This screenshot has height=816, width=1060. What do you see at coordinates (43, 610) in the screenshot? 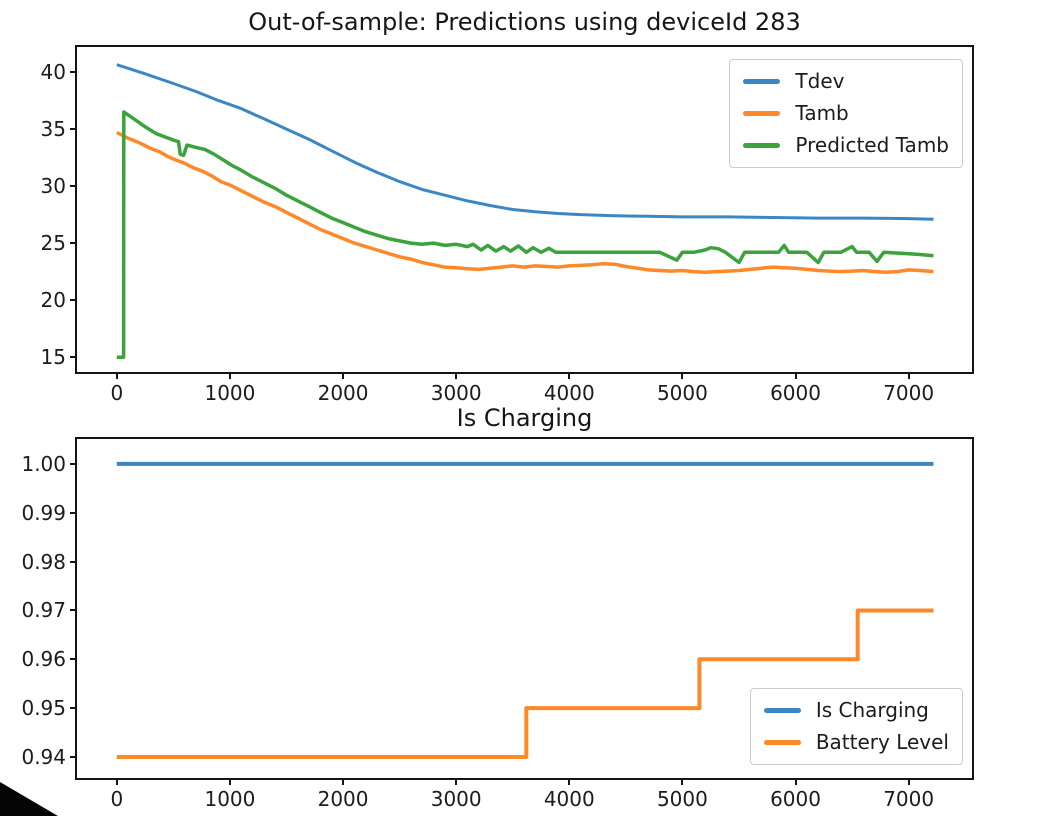
I see `y-tick-label: 0.97` at bounding box center [43, 610].